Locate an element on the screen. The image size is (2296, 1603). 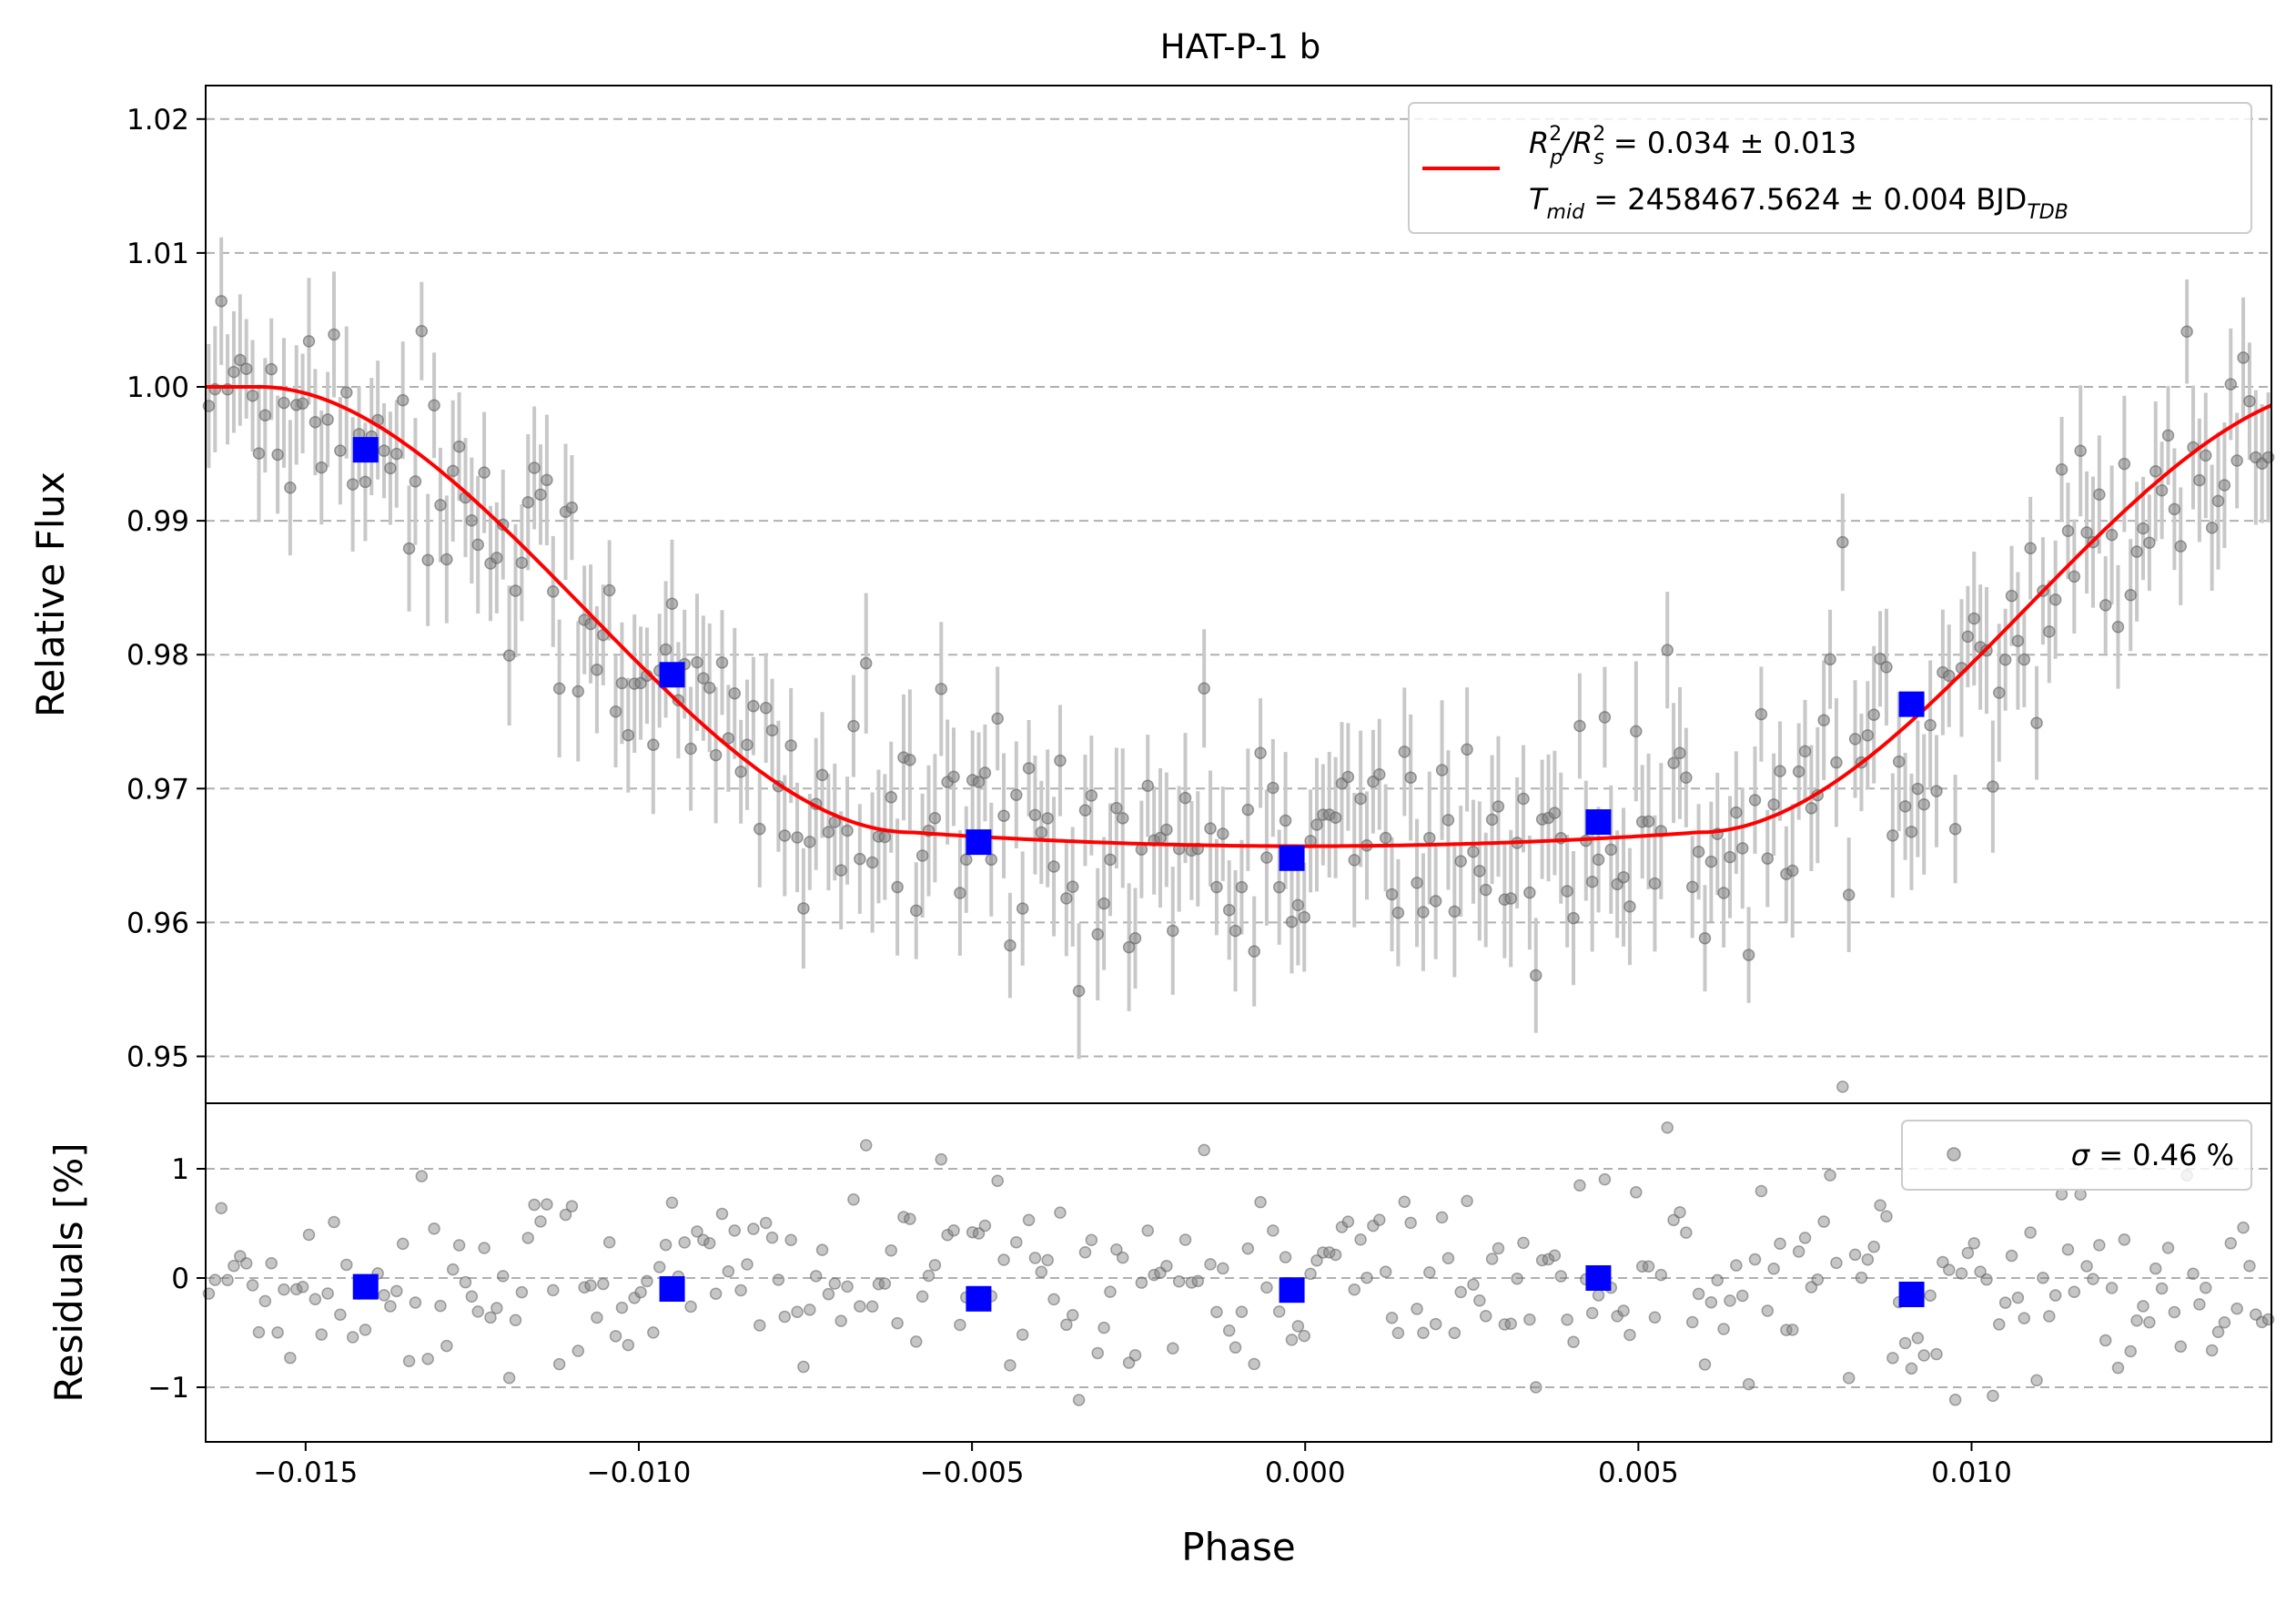
flux-y-ticks: 0.95 0.96 0.97 0.98 0.99 1.00 1.01 1.02 is located at coordinates (166, 589).